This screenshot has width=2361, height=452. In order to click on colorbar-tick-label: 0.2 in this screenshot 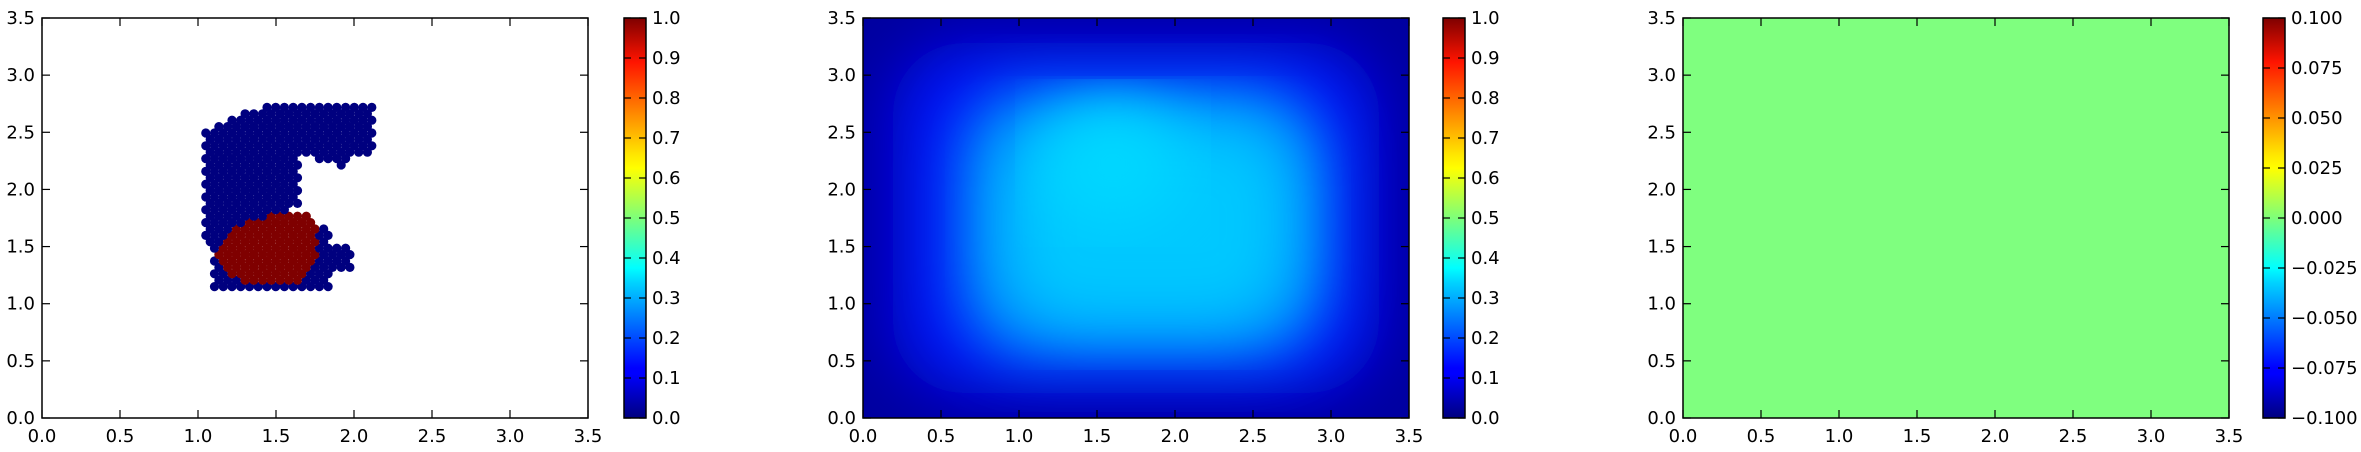, I will do `click(1485, 338)`.